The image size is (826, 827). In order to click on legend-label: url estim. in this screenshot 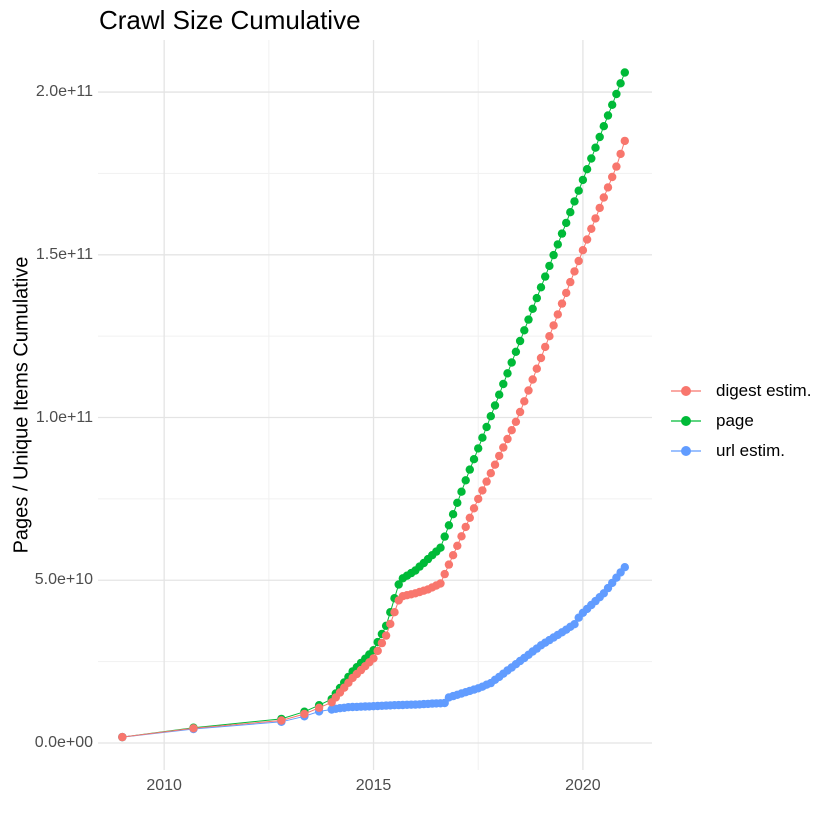, I will do `click(750, 450)`.